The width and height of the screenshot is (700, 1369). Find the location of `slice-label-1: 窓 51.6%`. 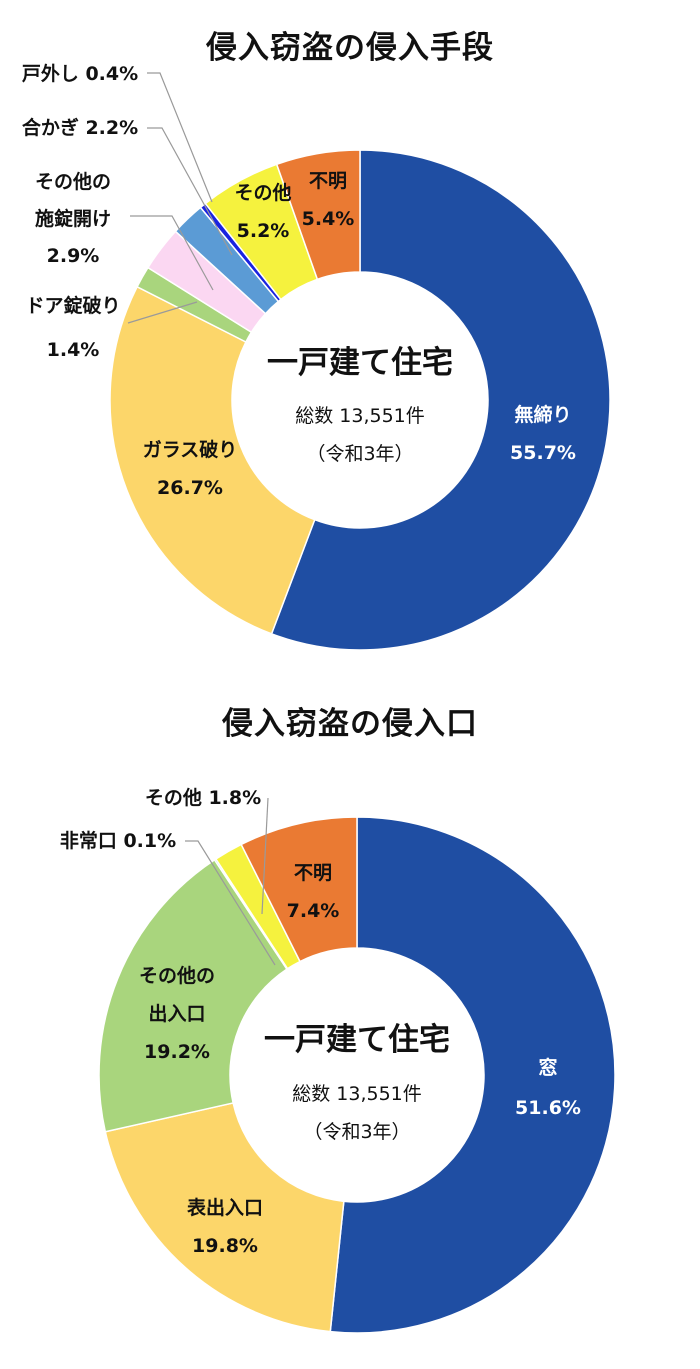

slice-label-1: 窓 51.6% is located at coordinates (548, 1087).